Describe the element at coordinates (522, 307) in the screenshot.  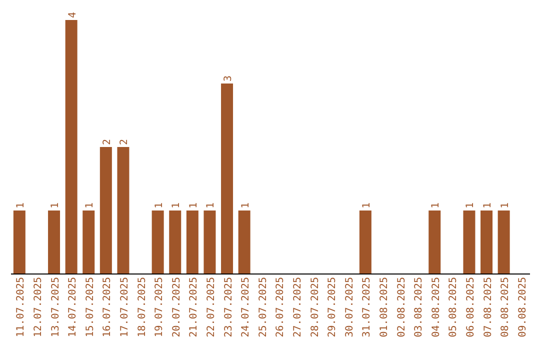
I see `x-tick-label: 09.08.2025` at that location.